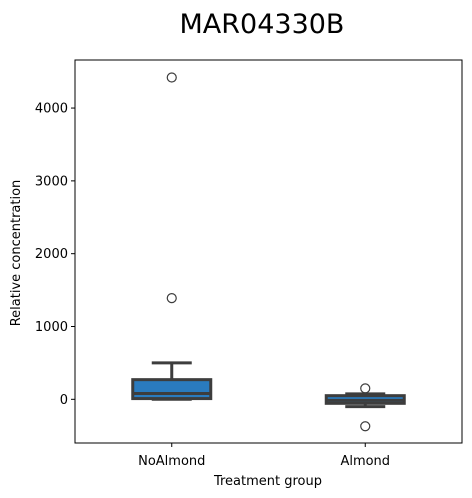 The image size is (472, 498). I want to click on x-tick-label: NoAlmond, so click(171, 461).